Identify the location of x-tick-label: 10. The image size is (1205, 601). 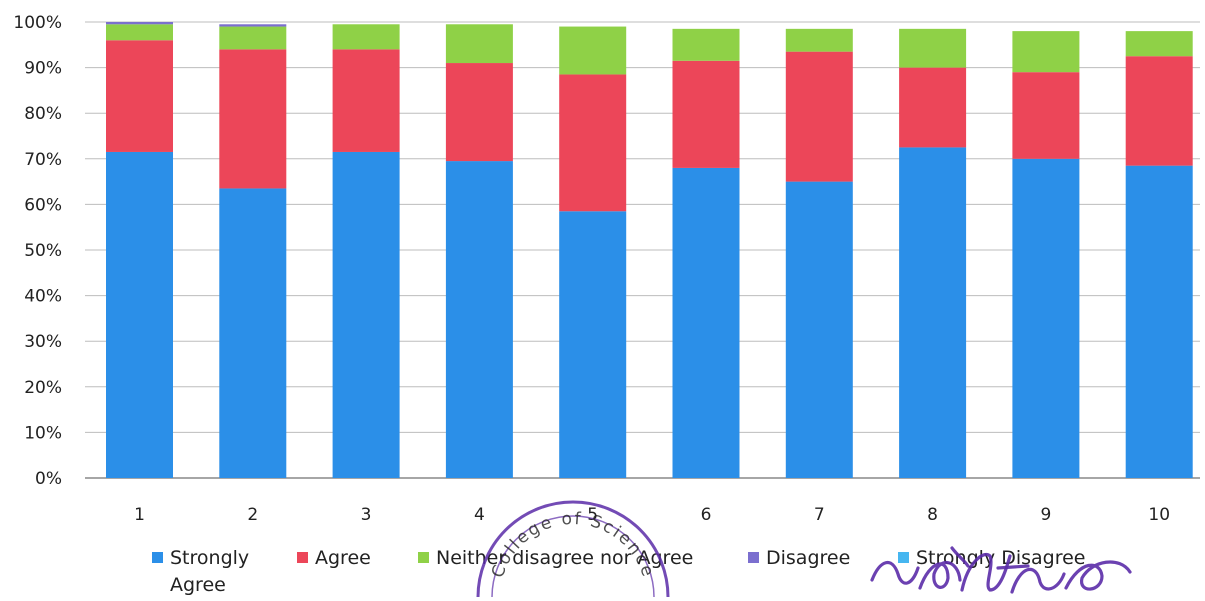
(1159, 515).